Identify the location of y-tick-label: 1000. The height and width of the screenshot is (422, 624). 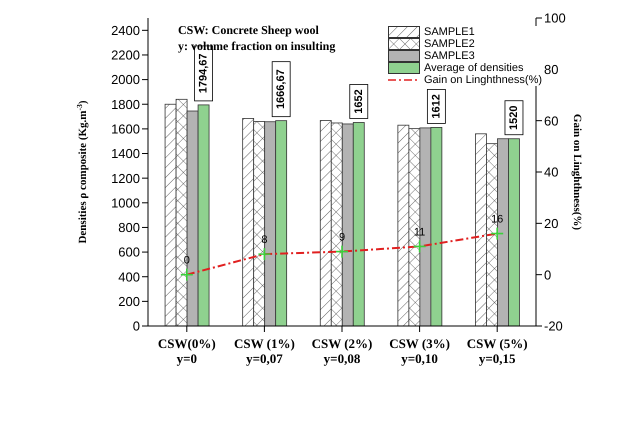
(125, 202).